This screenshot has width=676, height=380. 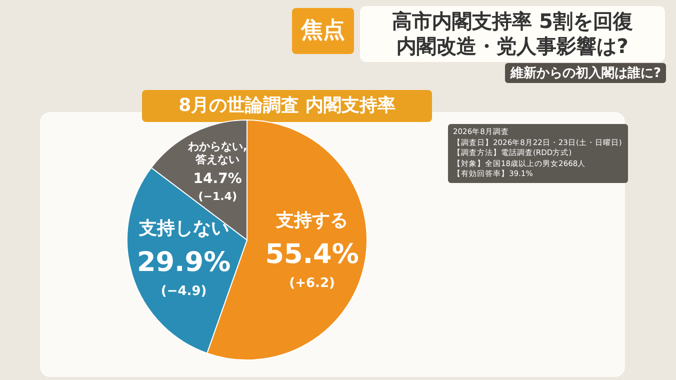 What do you see at coordinates (312, 284) in the screenshot?
I see `text: (+6.2)` at bounding box center [312, 284].